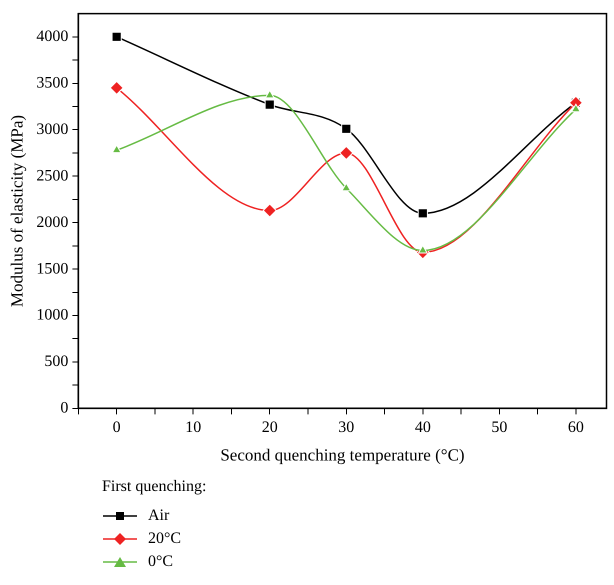 The image size is (614, 585). What do you see at coordinates (52, 129) in the screenshot?
I see `y-tick-label: 3000` at bounding box center [52, 129].